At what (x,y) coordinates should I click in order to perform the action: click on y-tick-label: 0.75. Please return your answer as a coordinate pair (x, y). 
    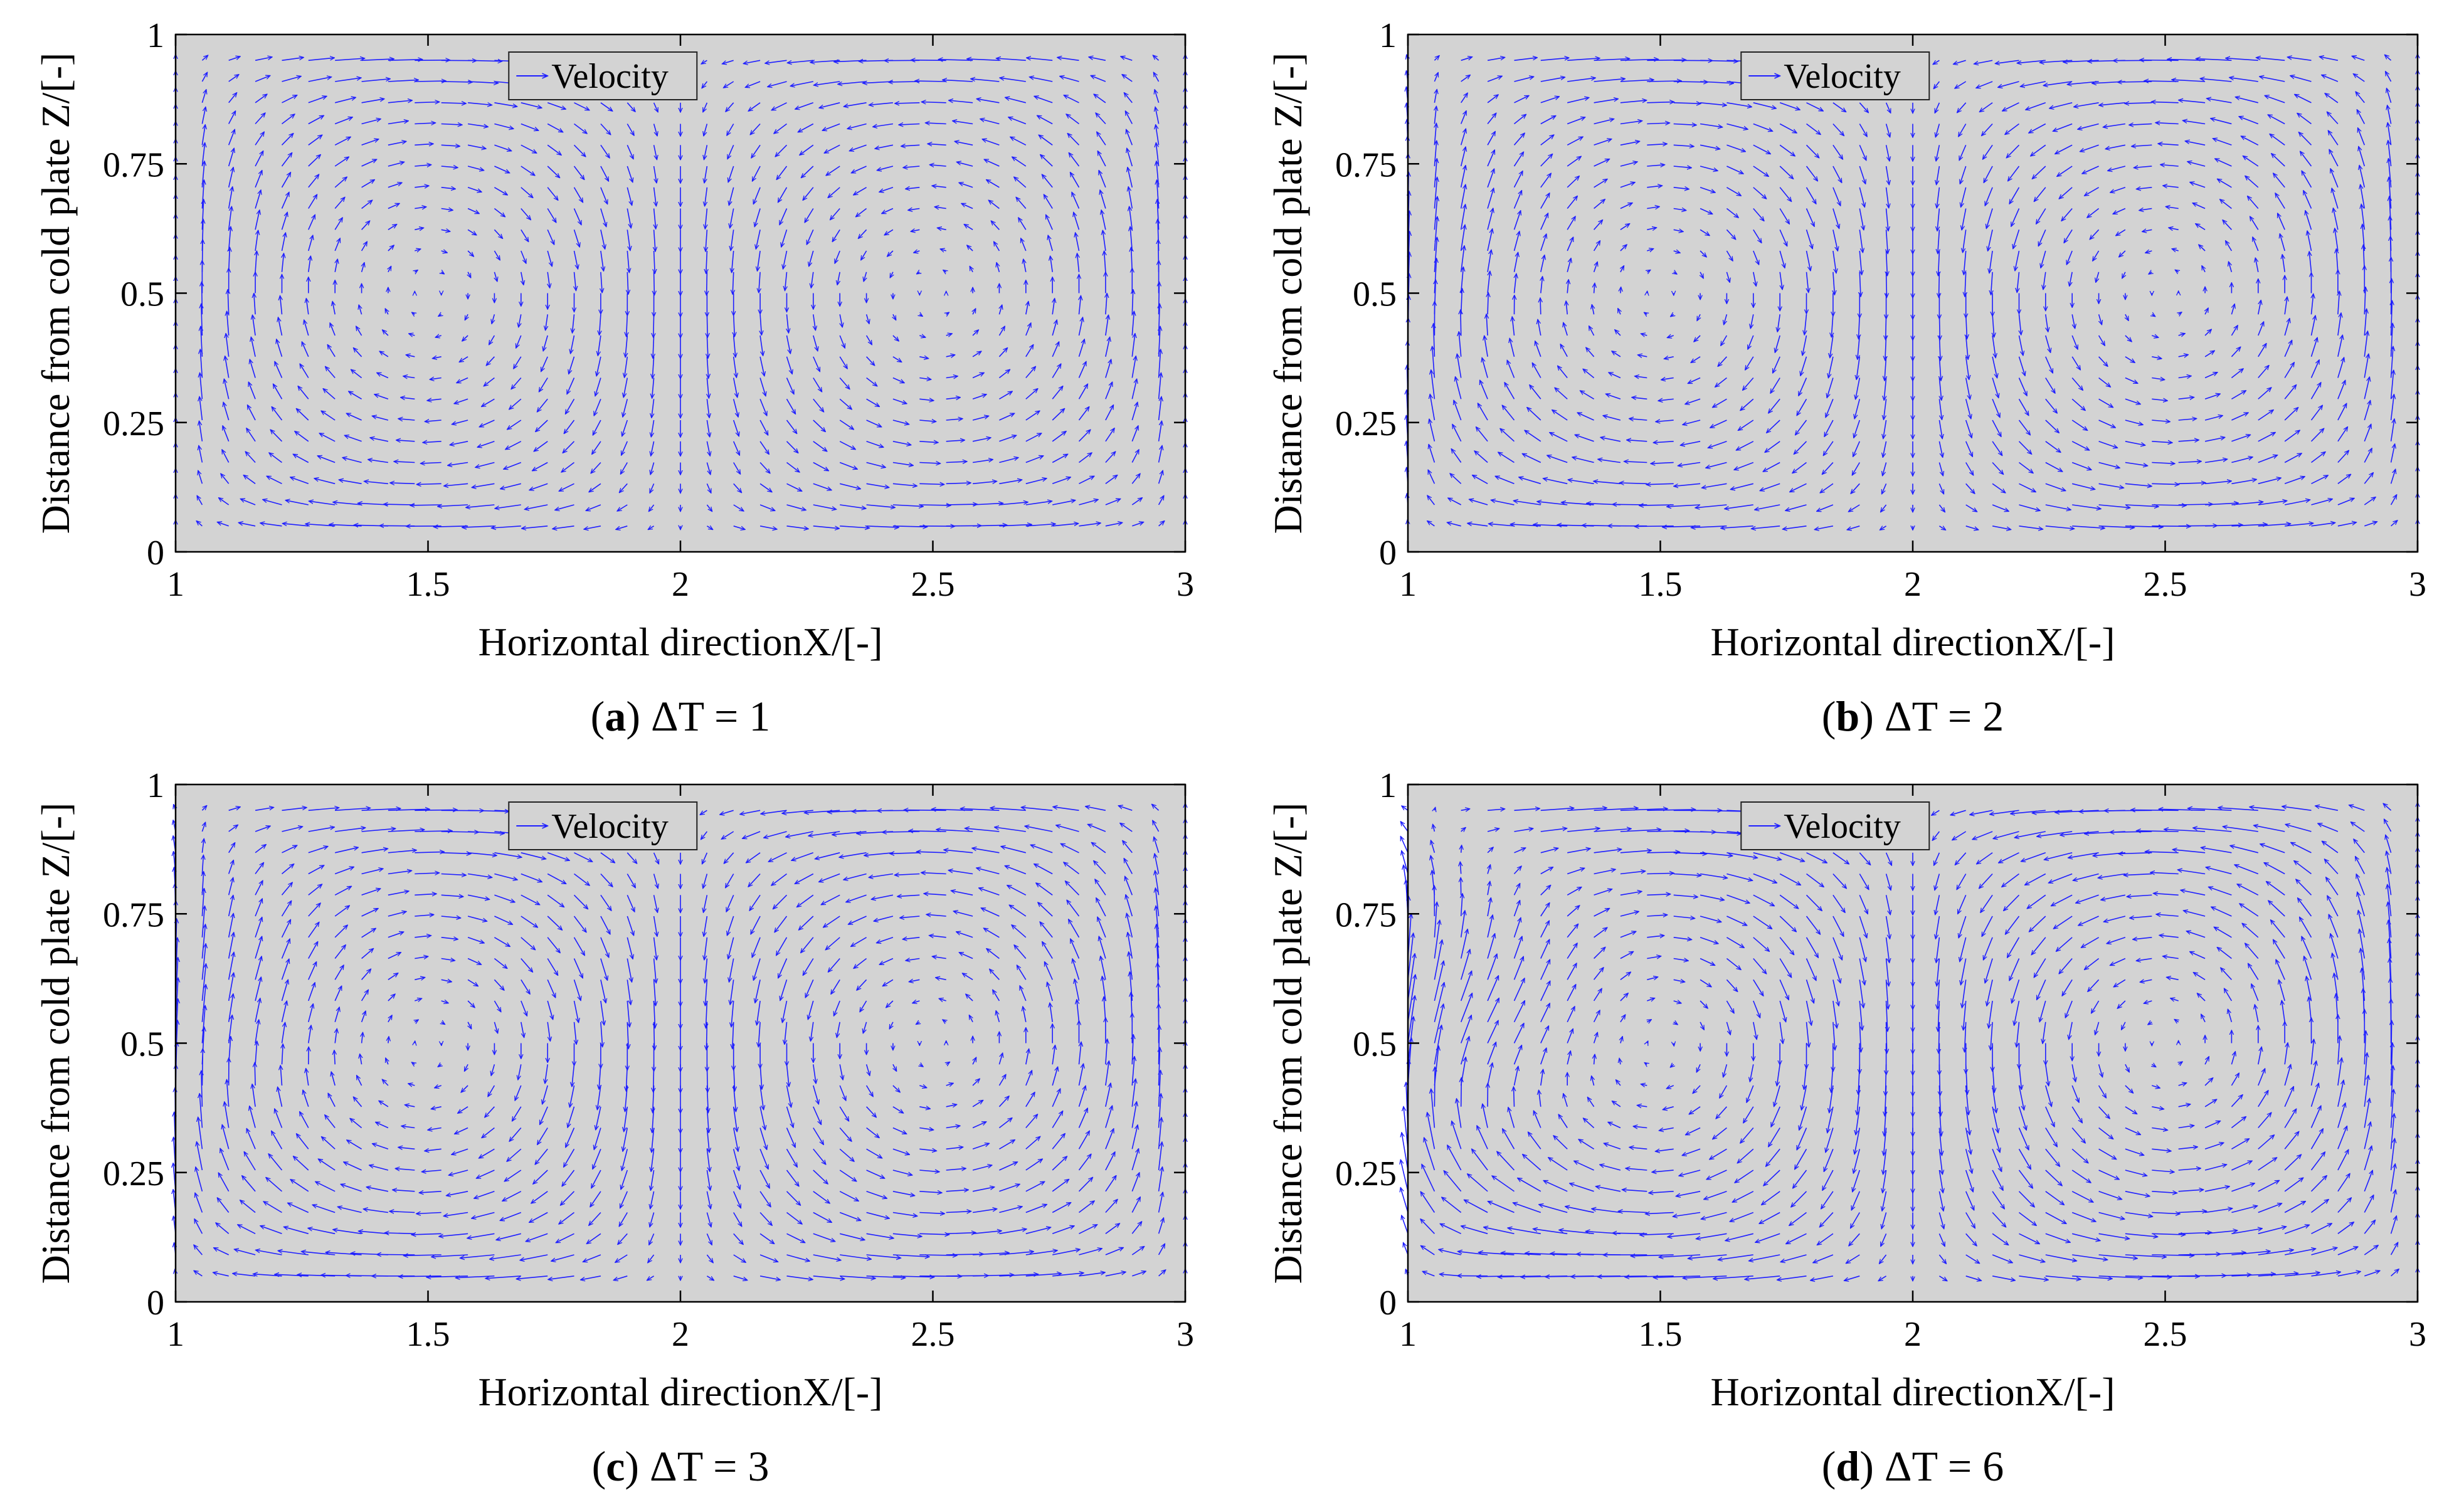
    Looking at the image, I should click on (133, 914).